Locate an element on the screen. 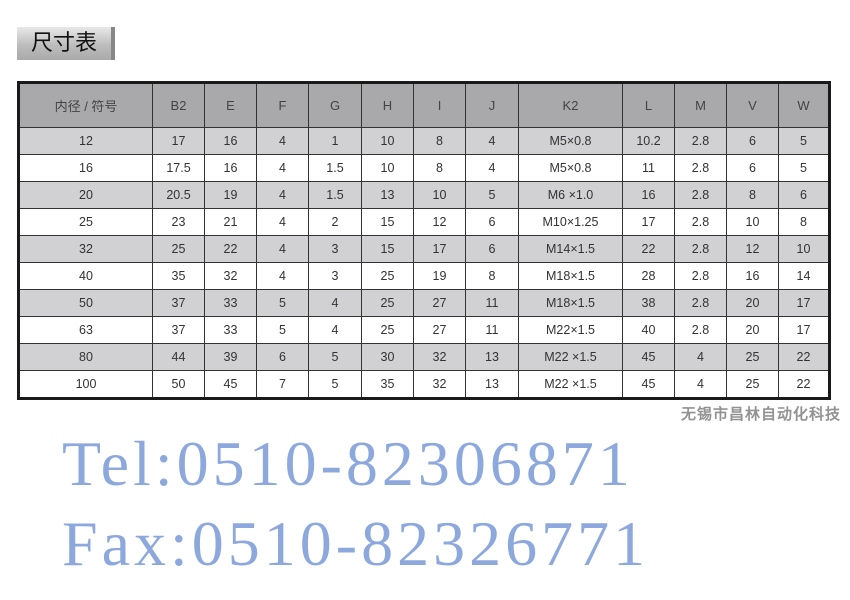  table-cell: 28 is located at coordinates (648, 276).